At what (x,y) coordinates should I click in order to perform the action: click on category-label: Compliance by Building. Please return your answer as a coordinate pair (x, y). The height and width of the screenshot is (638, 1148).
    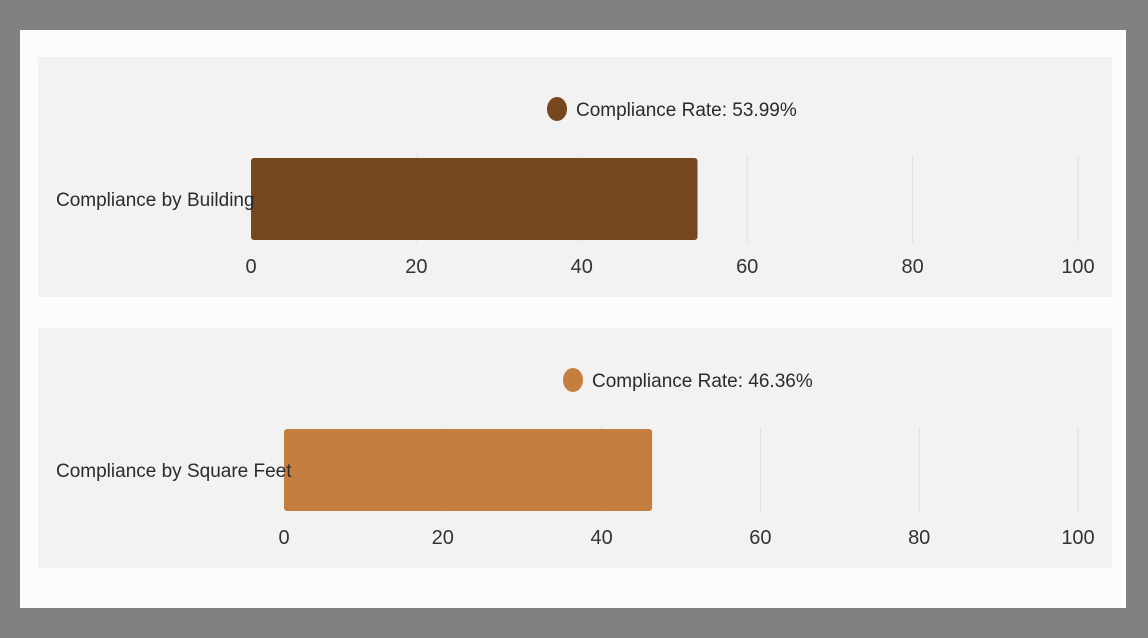
    Looking at the image, I should click on (155, 200).